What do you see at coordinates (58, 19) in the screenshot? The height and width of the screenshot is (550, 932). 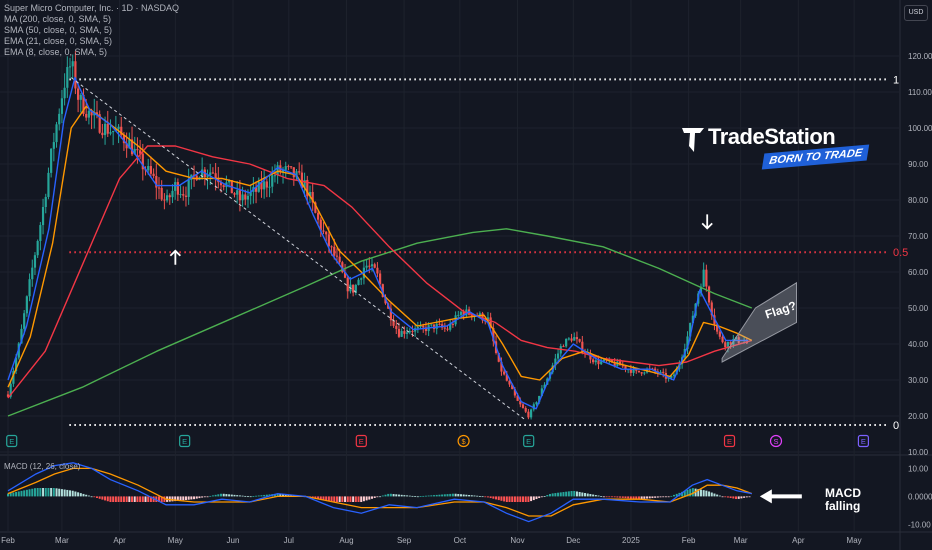 I see `legend-ma200: MA (200, close, 0, SMA, 5)` at bounding box center [58, 19].